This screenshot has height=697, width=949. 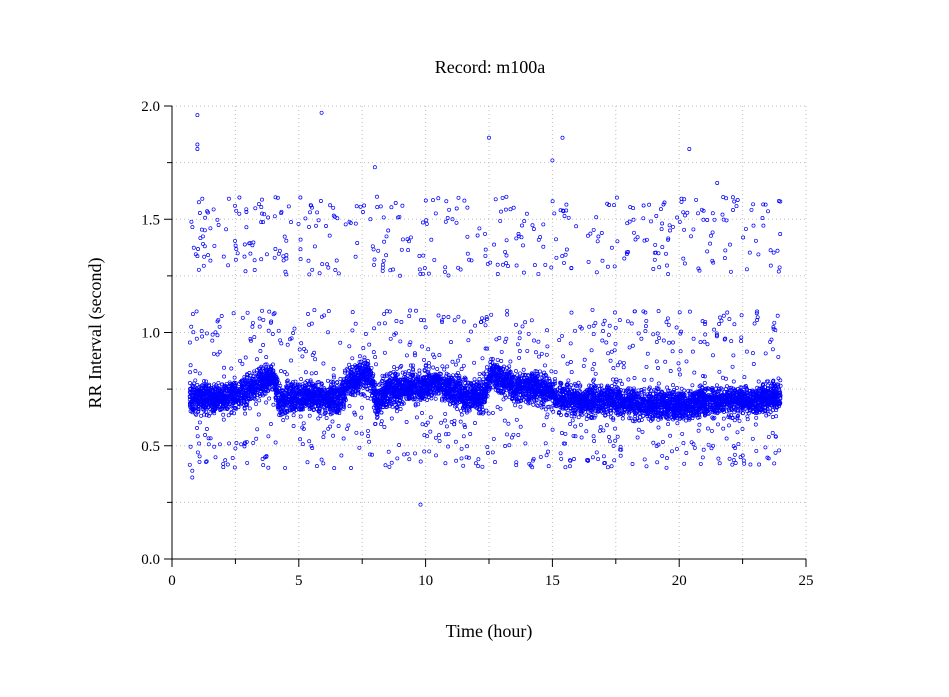 What do you see at coordinates (490, 67) in the screenshot?
I see `chart-title: Record: m100a` at bounding box center [490, 67].